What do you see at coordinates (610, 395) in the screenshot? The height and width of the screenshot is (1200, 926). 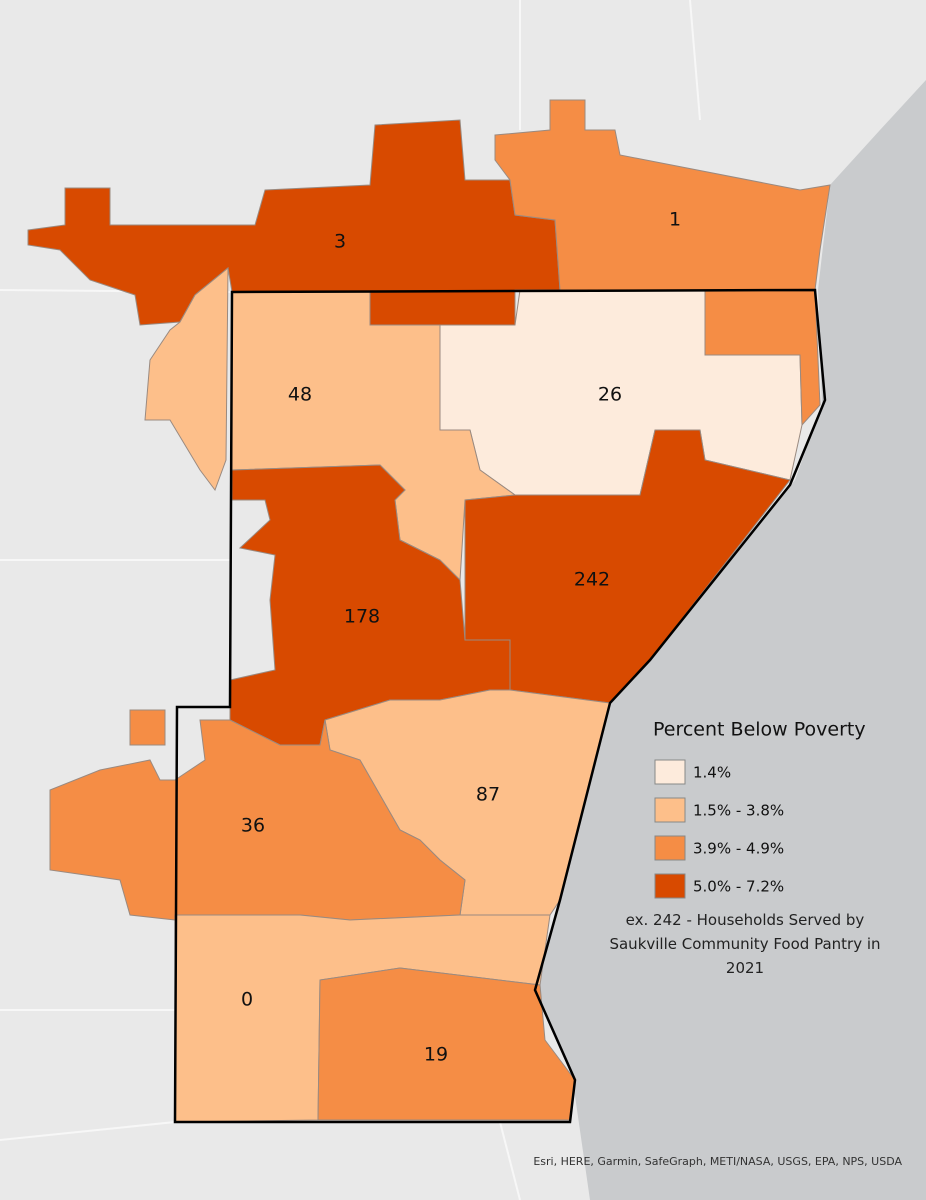 I see `region-label: 26` at bounding box center [610, 395].